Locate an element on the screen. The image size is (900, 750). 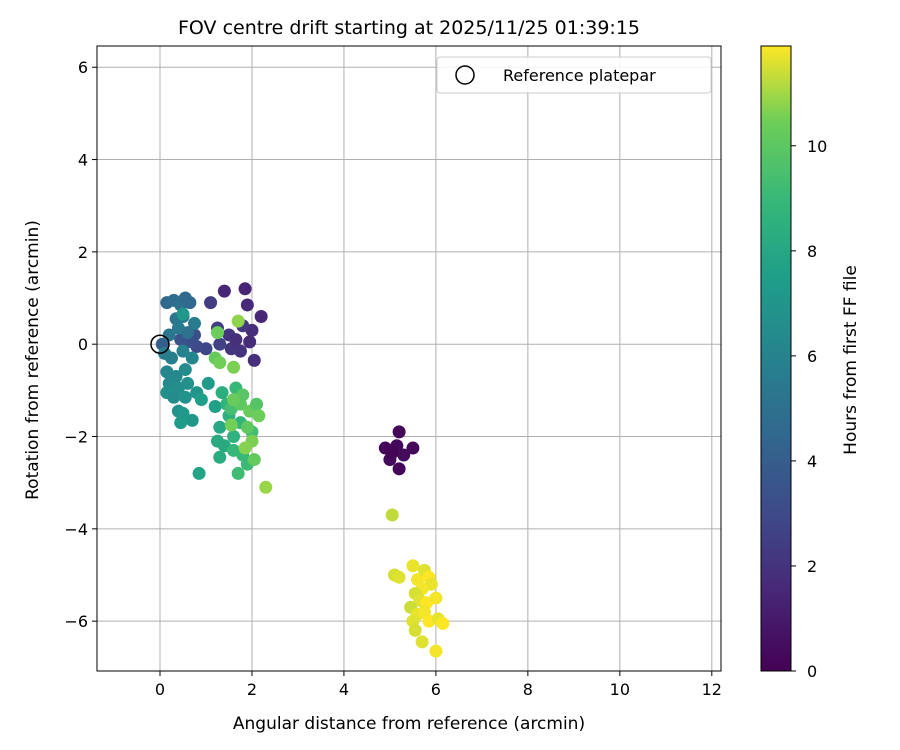
y-tick-label: −2 is located at coordinates (76, 437).